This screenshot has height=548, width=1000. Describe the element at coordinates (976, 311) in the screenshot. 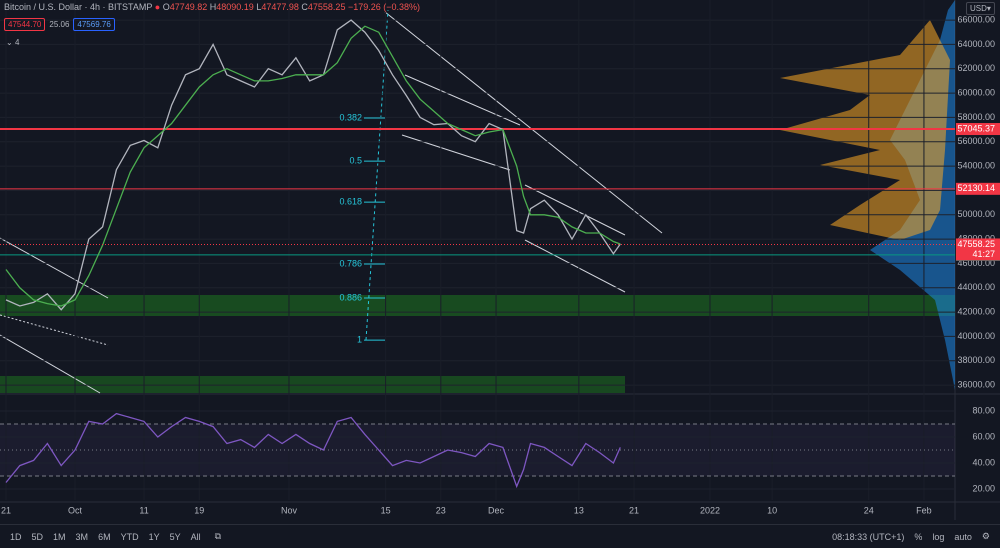

I see `y-tick-label: 42000.00` at that location.